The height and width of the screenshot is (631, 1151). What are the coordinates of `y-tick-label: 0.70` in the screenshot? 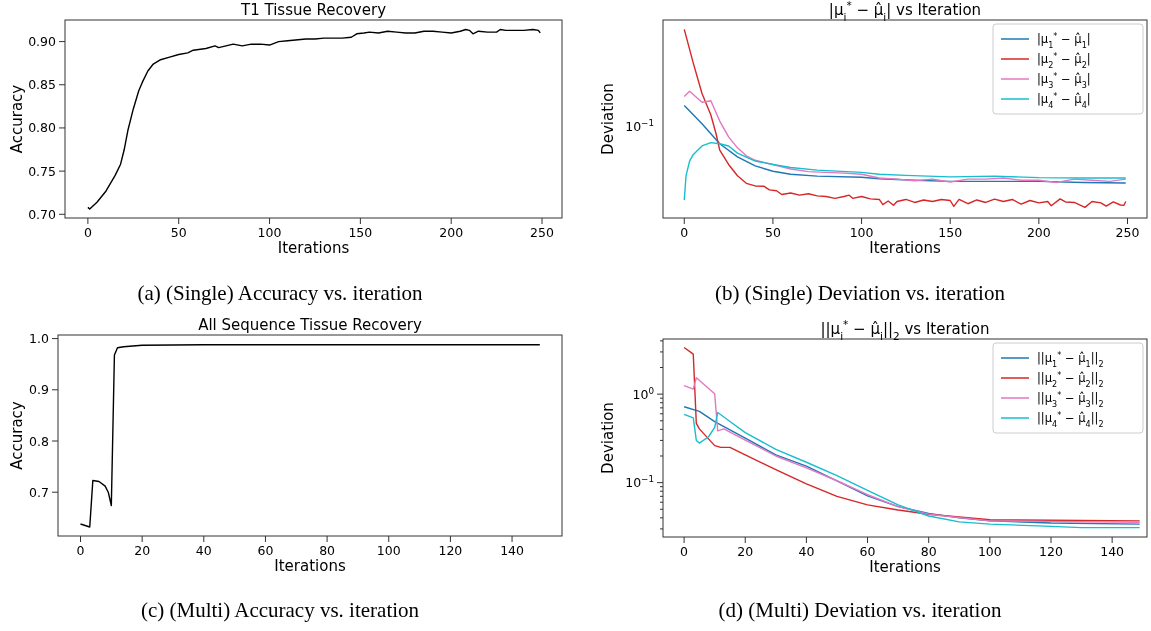 It's located at (42, 214).